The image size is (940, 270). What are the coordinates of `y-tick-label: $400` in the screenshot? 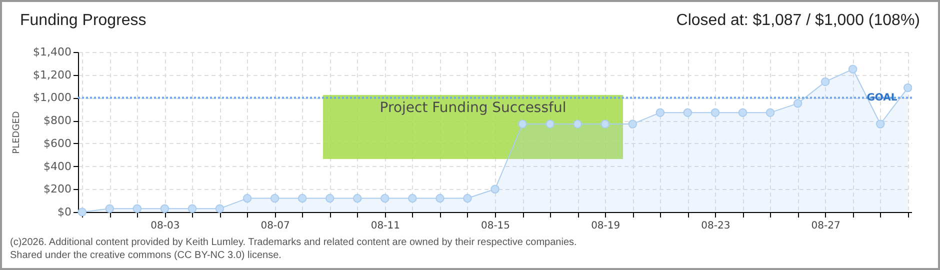 It's located at (58, 166).